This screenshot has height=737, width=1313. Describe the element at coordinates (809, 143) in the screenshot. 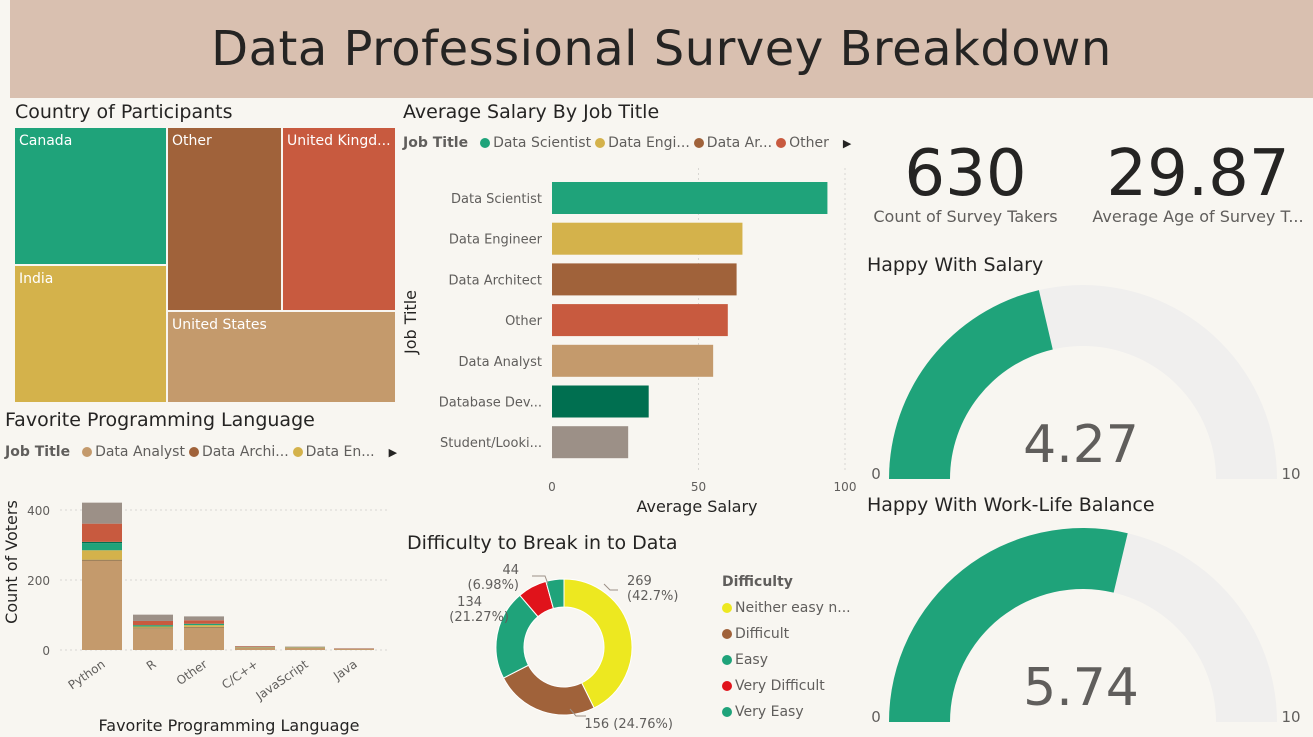

I see `legend-item: Other` at that location.